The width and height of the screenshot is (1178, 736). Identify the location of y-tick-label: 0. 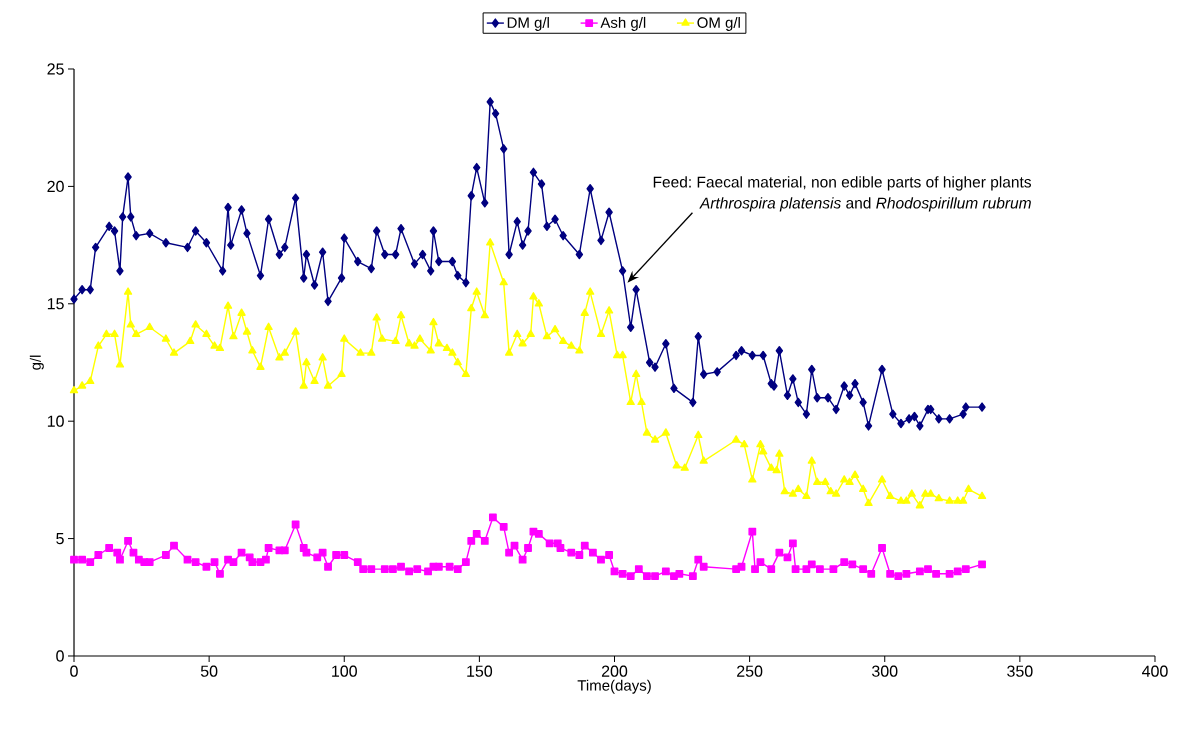
(60, 656).